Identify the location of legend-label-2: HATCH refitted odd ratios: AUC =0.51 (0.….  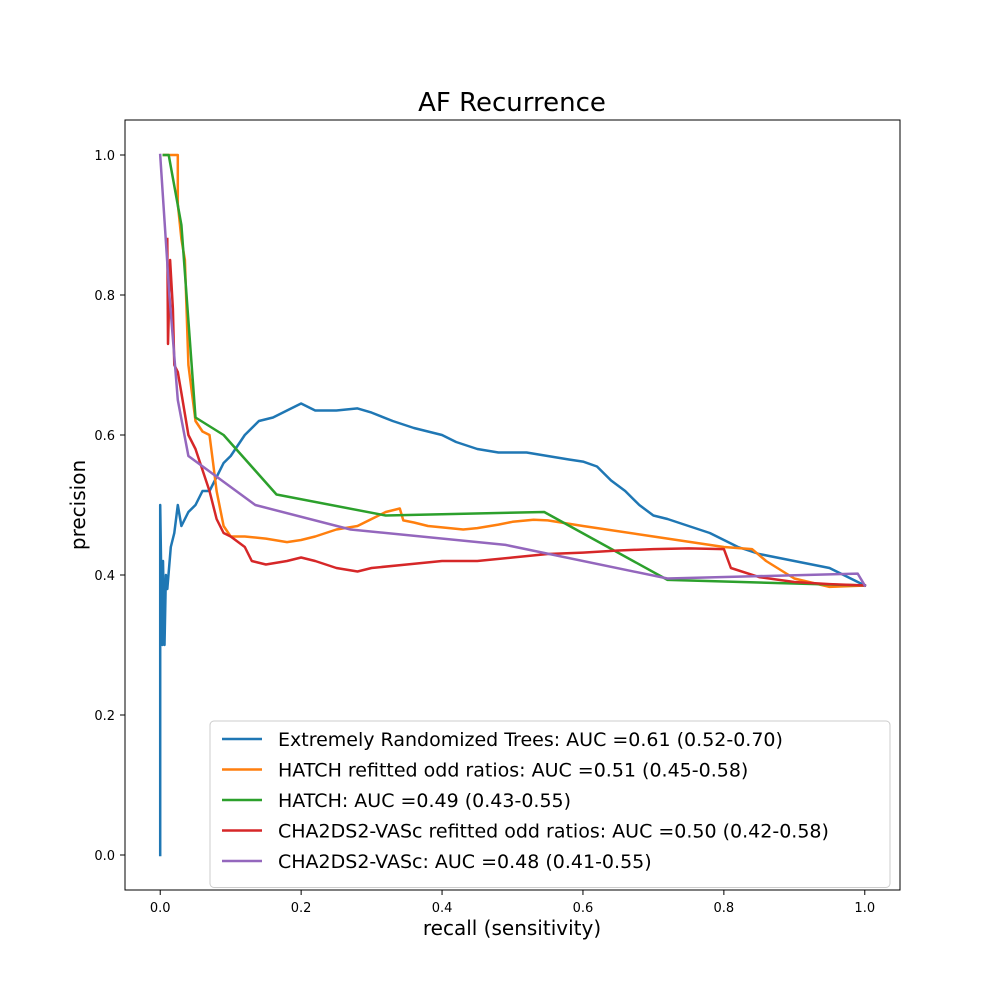
(513, 771).